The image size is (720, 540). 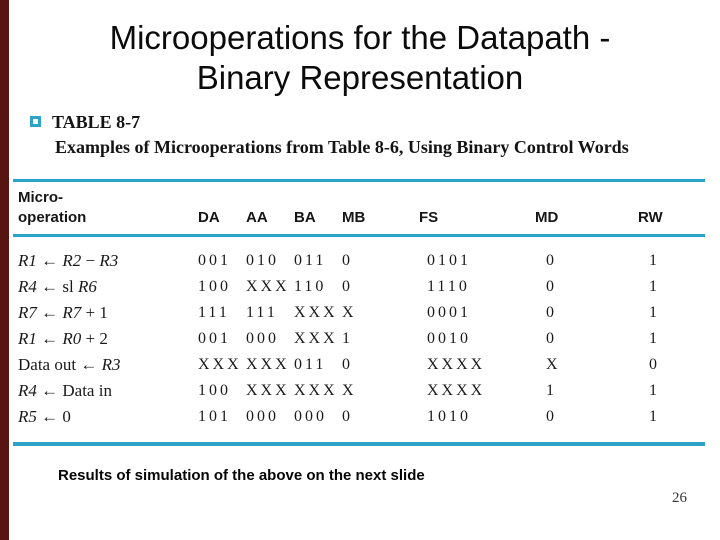 I want to click on table-rule-under-header, so click(x=359, y=235).